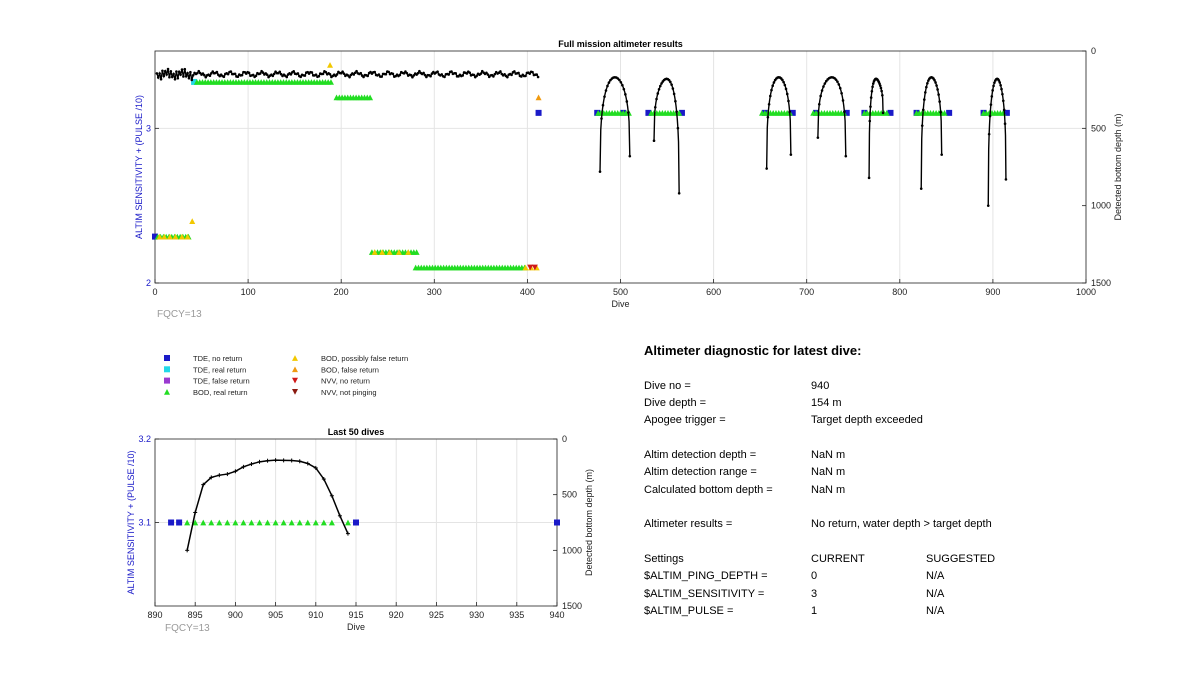  What do you see at coordinates (295, 380) in the screenshot?
I see `legend-marker-nvv-no-return` at bounding box center [295, 380].